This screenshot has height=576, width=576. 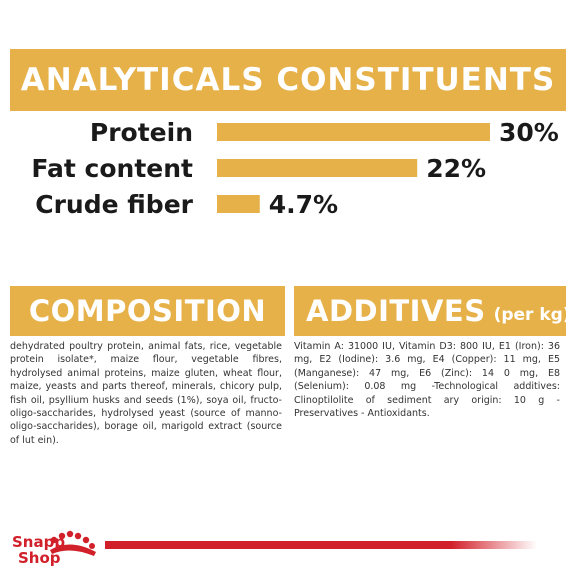 What do you see at coordinates (529, 132) in the screenshot?
I see `value-label: 30%` at bounding box center [529, 132].